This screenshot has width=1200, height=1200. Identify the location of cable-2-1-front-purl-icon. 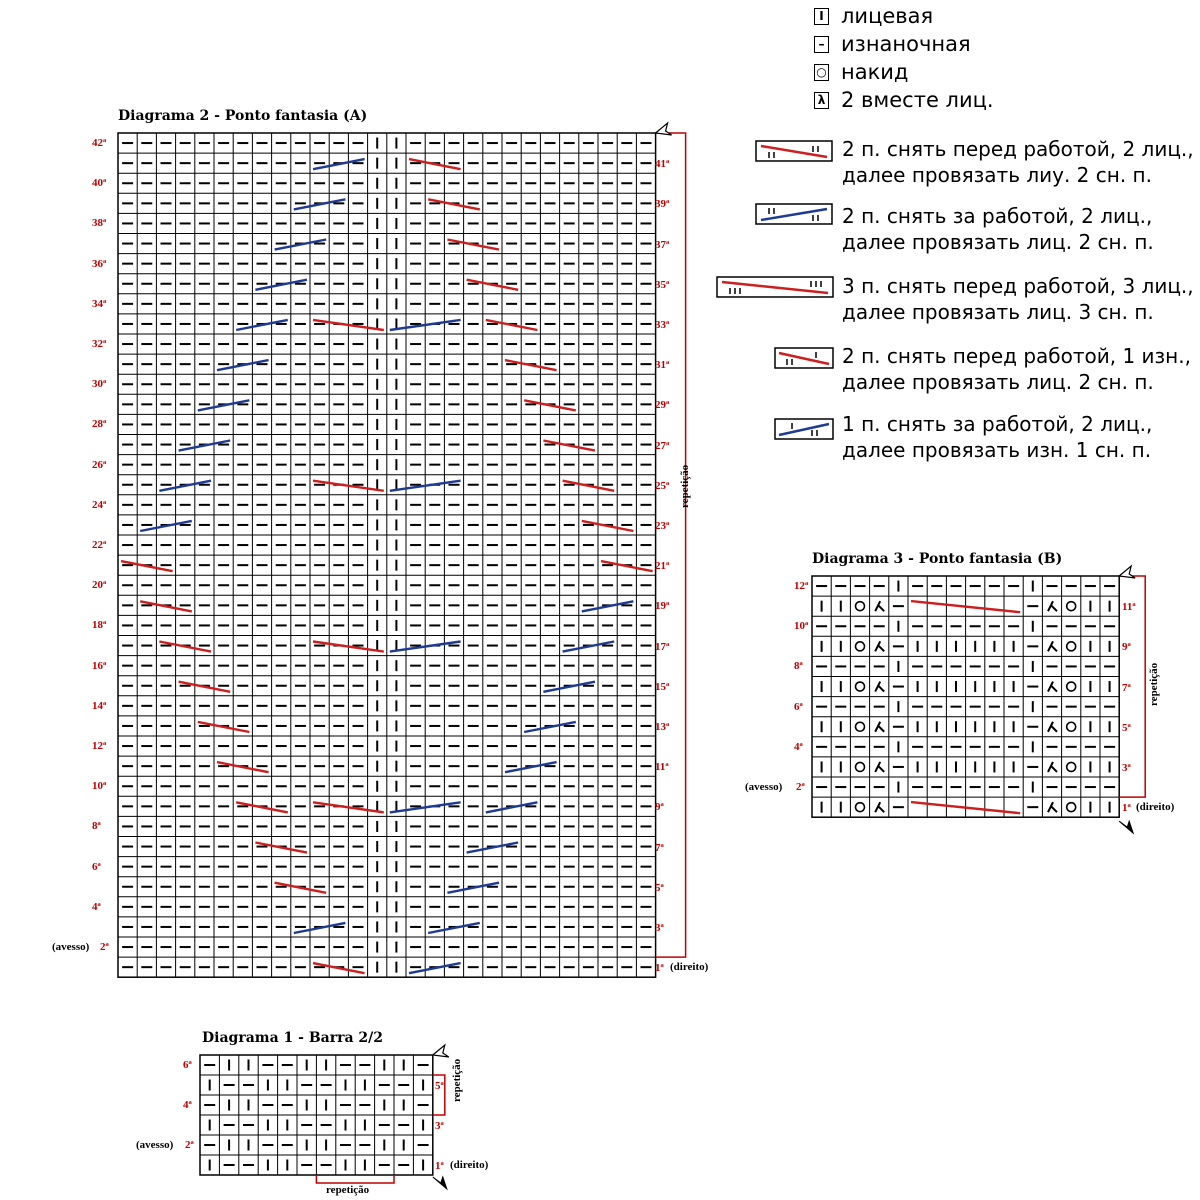
(804, 358).